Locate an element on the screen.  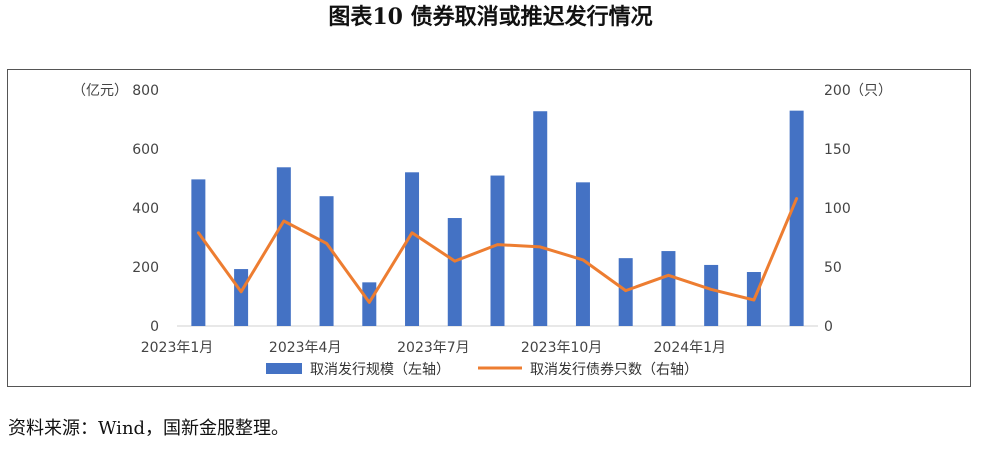
y-right-tick-100: 100 is located at coordinates (837, 209).